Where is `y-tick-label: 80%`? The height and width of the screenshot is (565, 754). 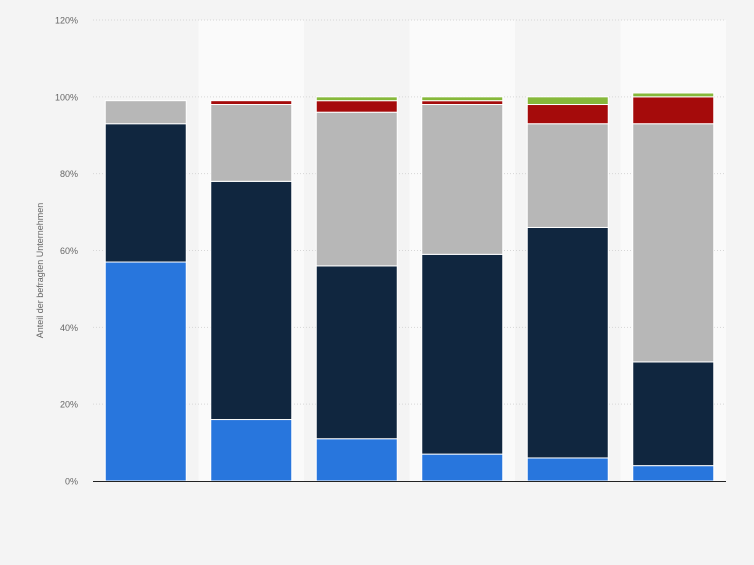 y-tick-label: 80% is located at coordinates (69, 174).